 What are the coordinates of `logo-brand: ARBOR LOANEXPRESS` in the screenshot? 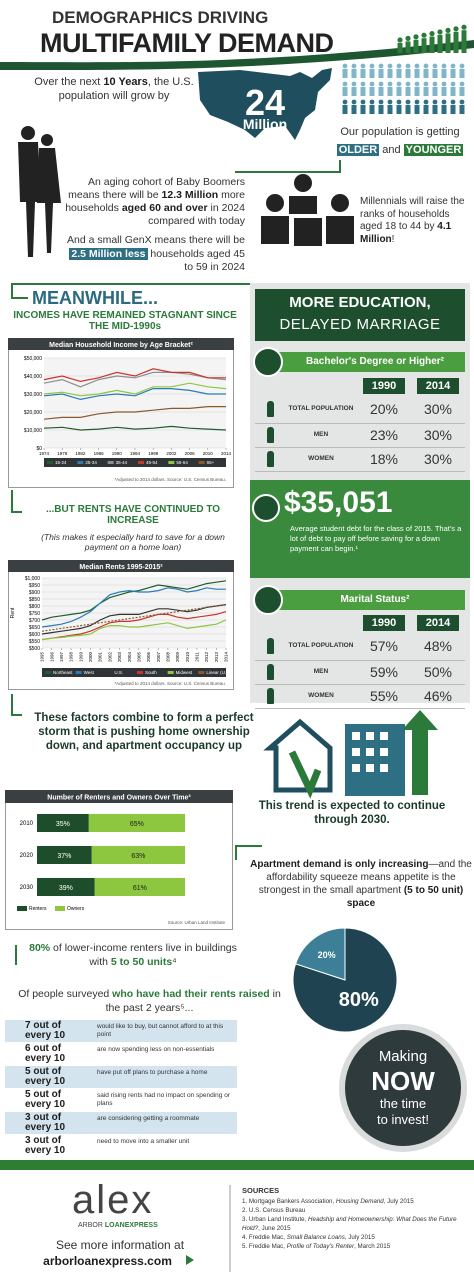 It's located at (118, 1225).